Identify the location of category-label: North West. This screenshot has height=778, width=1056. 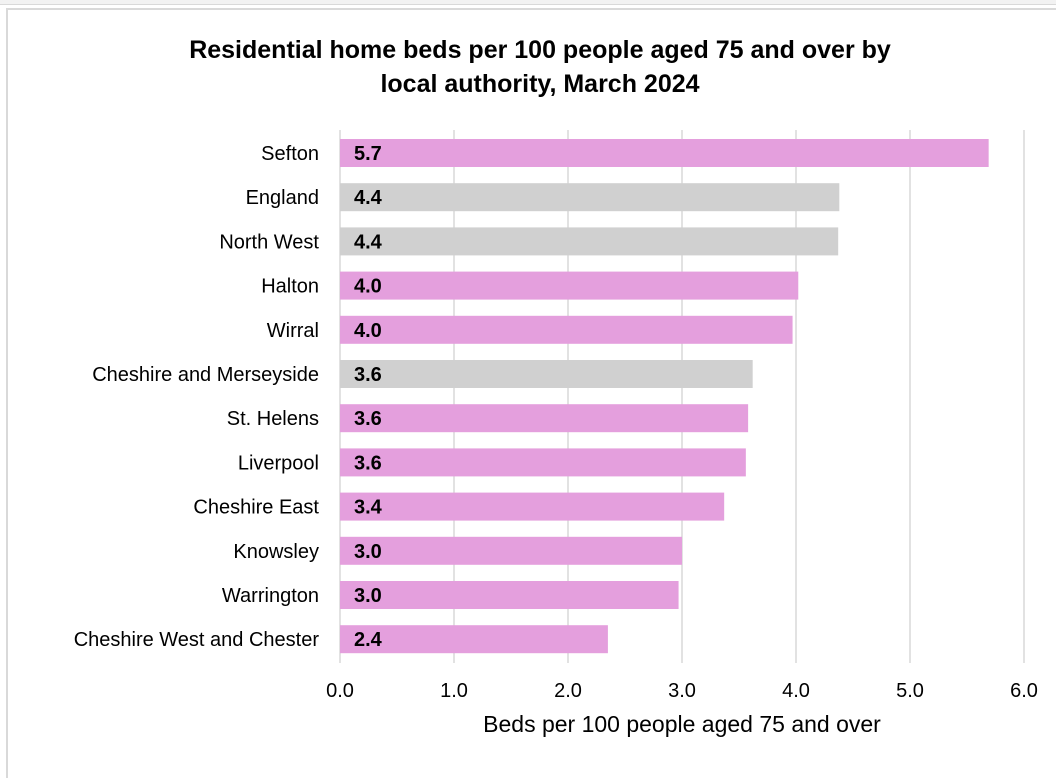
(269, 242).